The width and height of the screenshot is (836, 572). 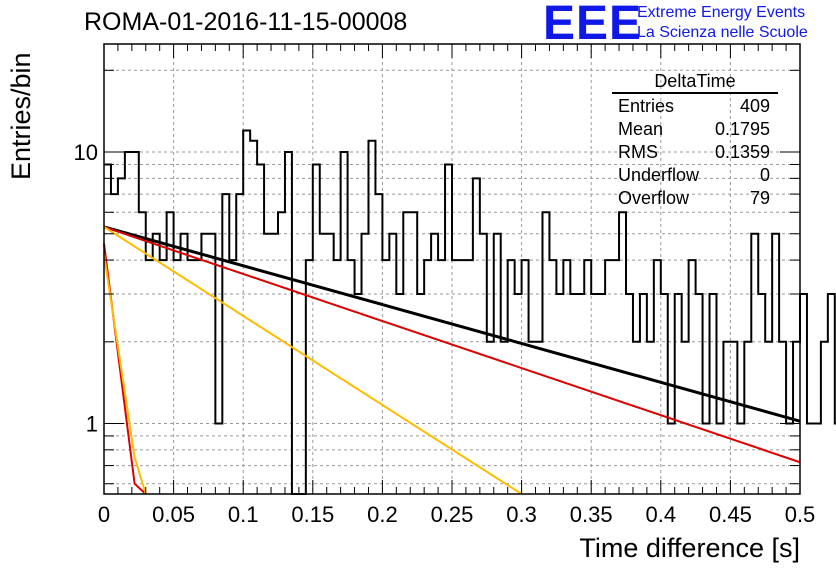 I want to click on eee-logo: EEE, so click(x=593, y=25).